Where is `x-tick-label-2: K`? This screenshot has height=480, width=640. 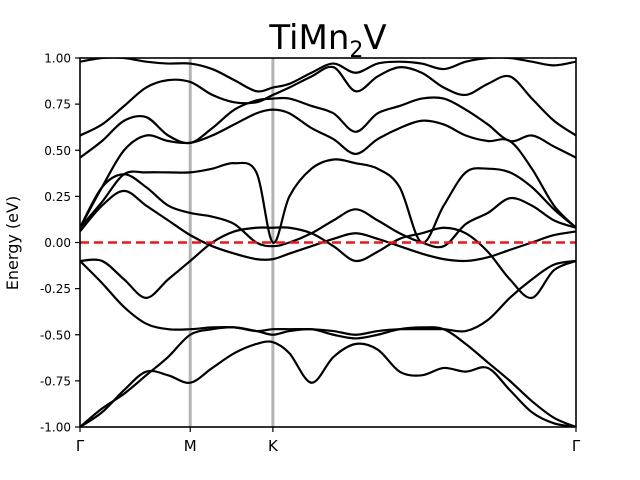
x-tick-label-2: K is located at coordinates (273, 446).